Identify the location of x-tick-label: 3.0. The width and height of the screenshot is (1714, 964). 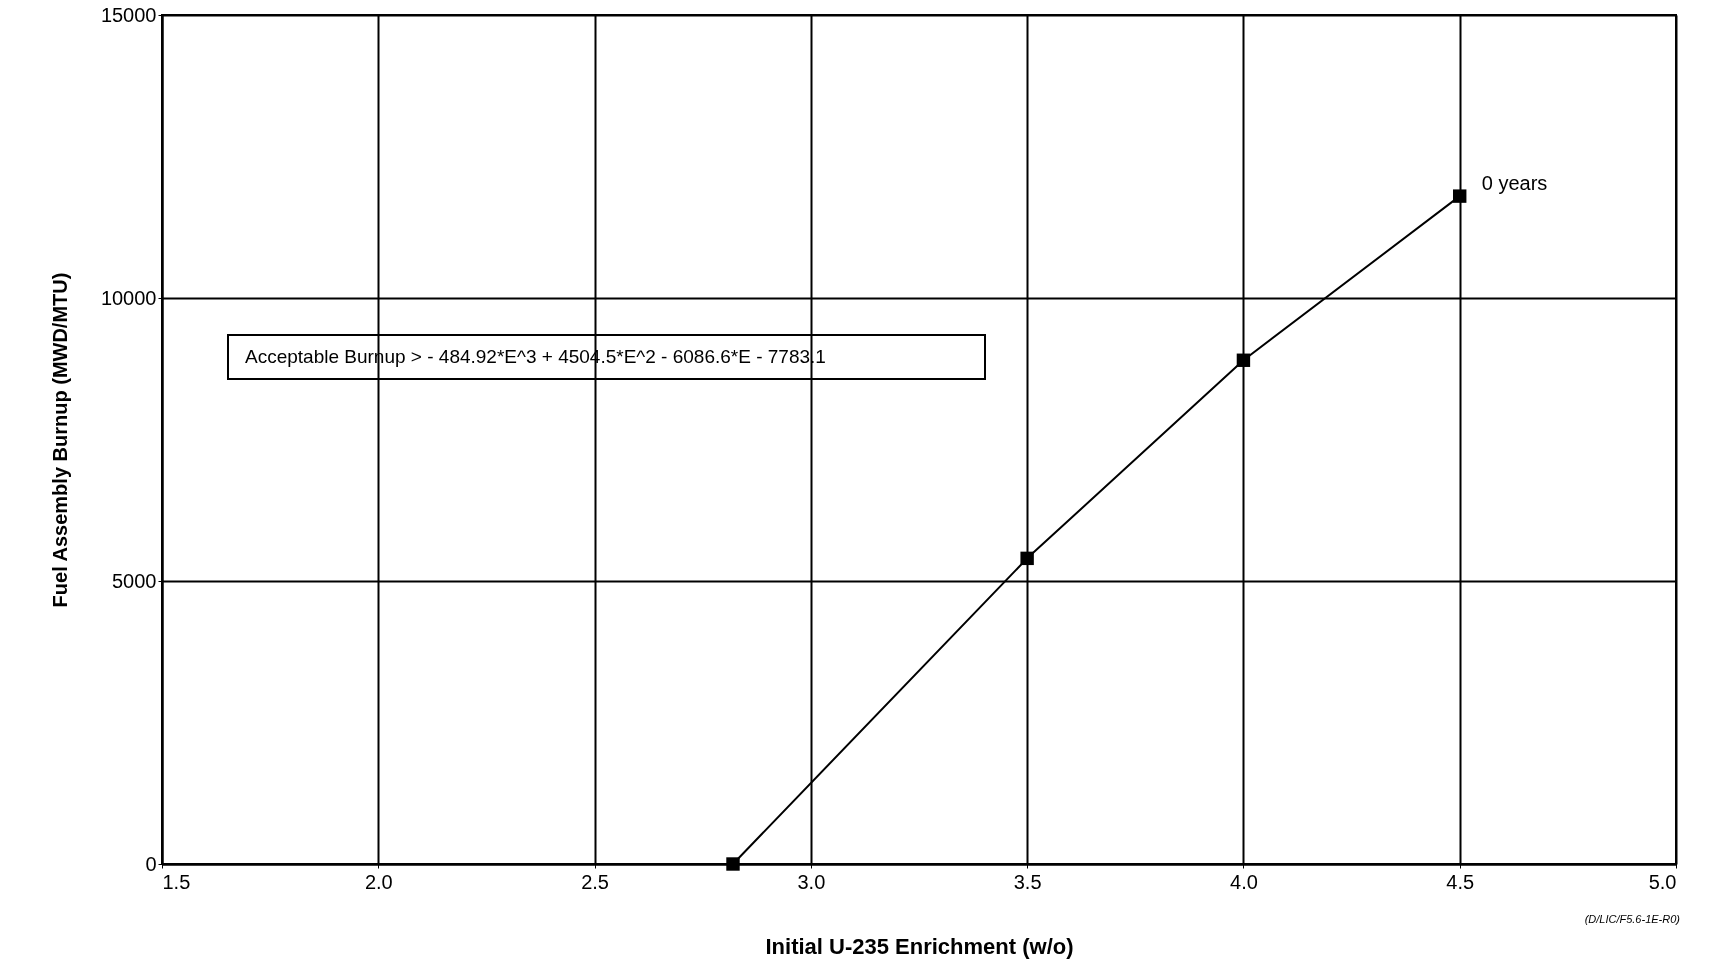
(811, 881).